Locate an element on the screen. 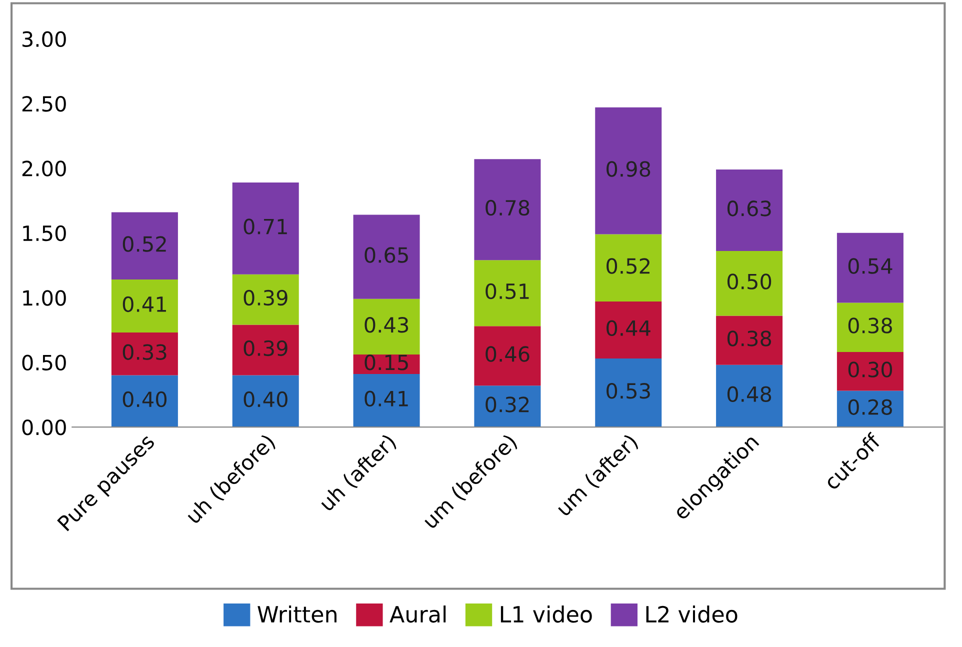  data-label: 0.71 is located at coordinates (265, 226).